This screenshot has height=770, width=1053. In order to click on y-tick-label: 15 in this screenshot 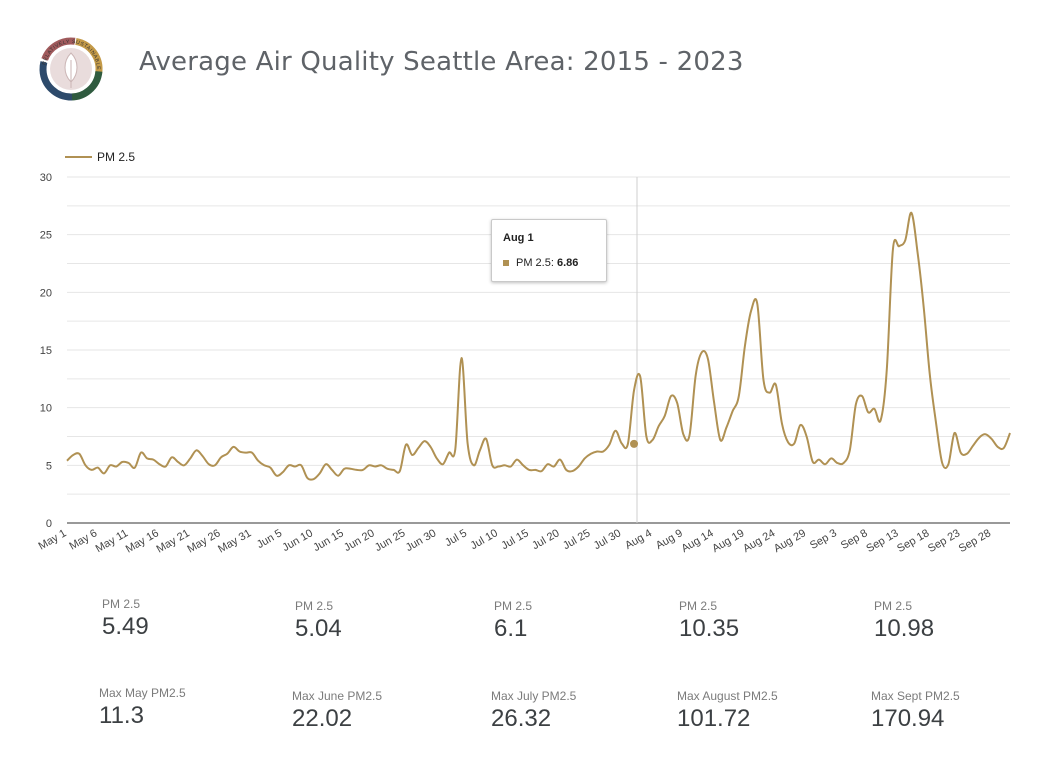, I will do `click(46, 351)`.